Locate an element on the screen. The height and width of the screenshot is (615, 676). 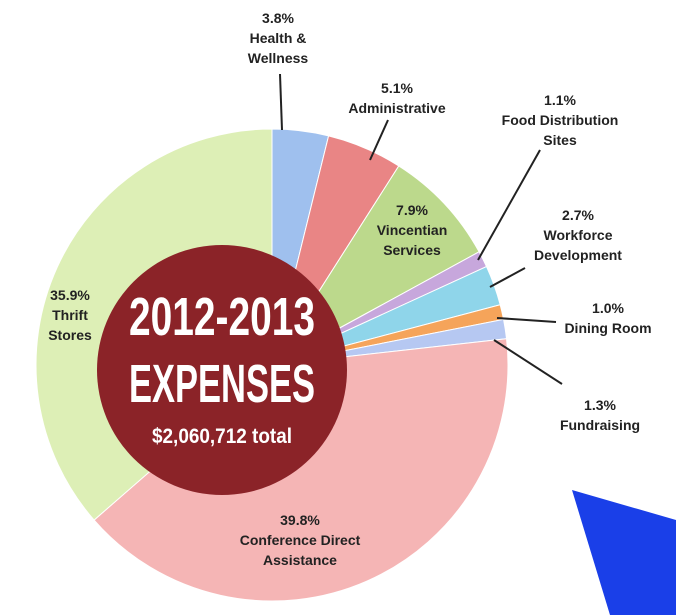
slice-name: Thrift Stores is located at coordinates (70, 325).